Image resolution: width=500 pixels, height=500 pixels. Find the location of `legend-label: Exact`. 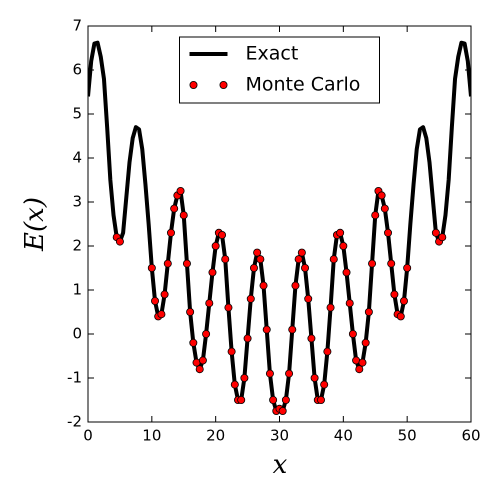

legend-label: Exact is located at coordinates (272, 54).